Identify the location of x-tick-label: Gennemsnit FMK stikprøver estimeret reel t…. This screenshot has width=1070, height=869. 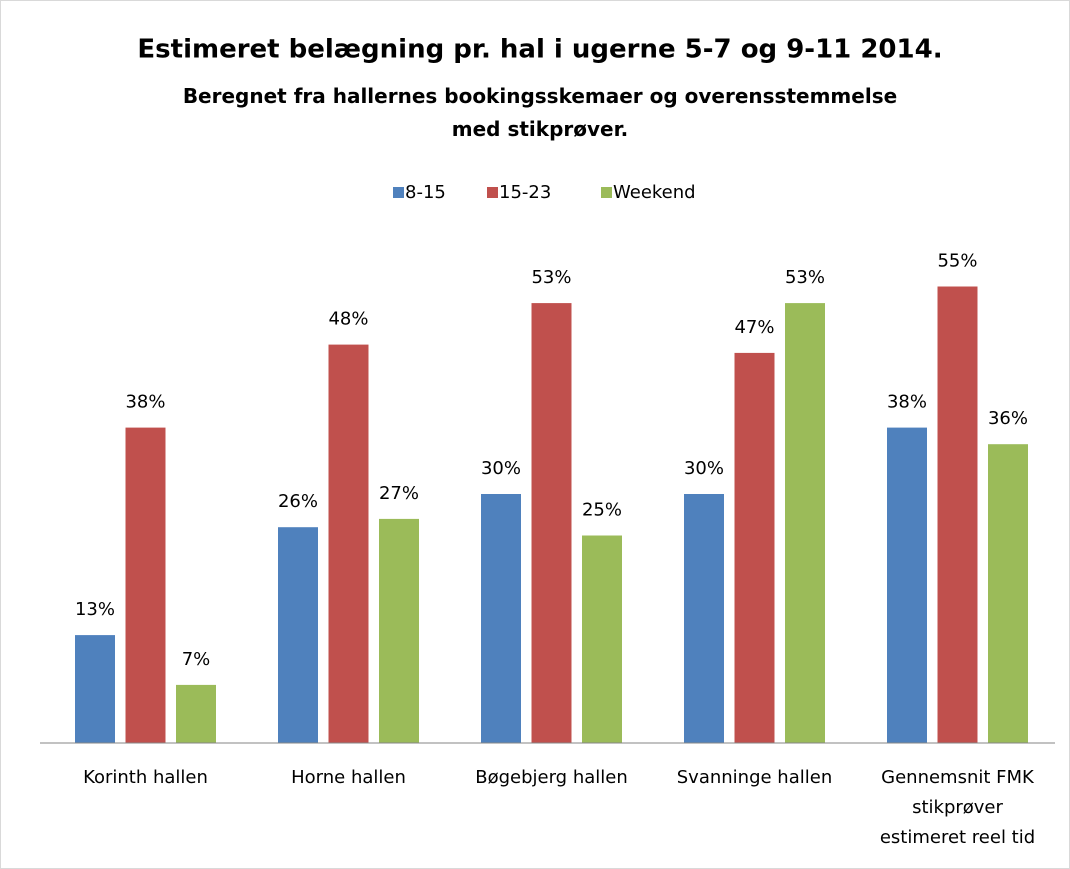
(957, 807).